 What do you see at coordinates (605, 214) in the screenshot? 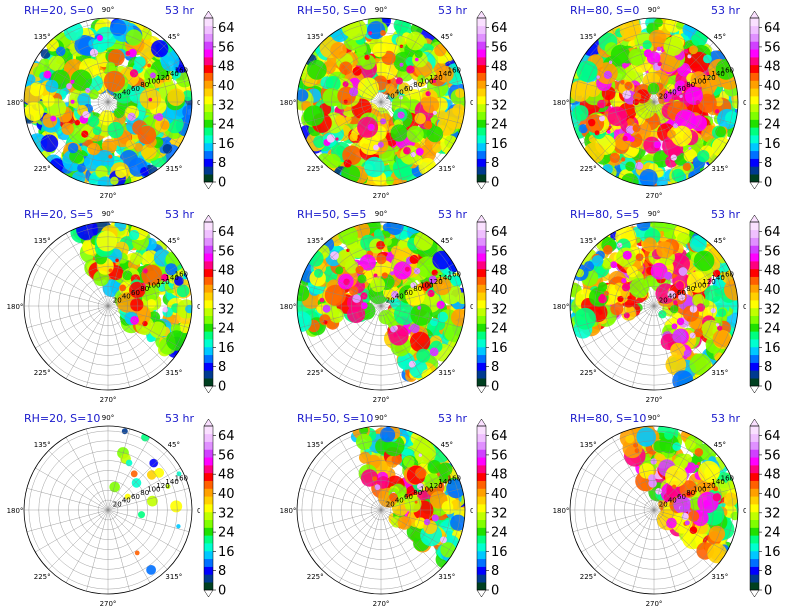
I see `panel-title: RH=80, S=5` at bounding box center [605, 214].